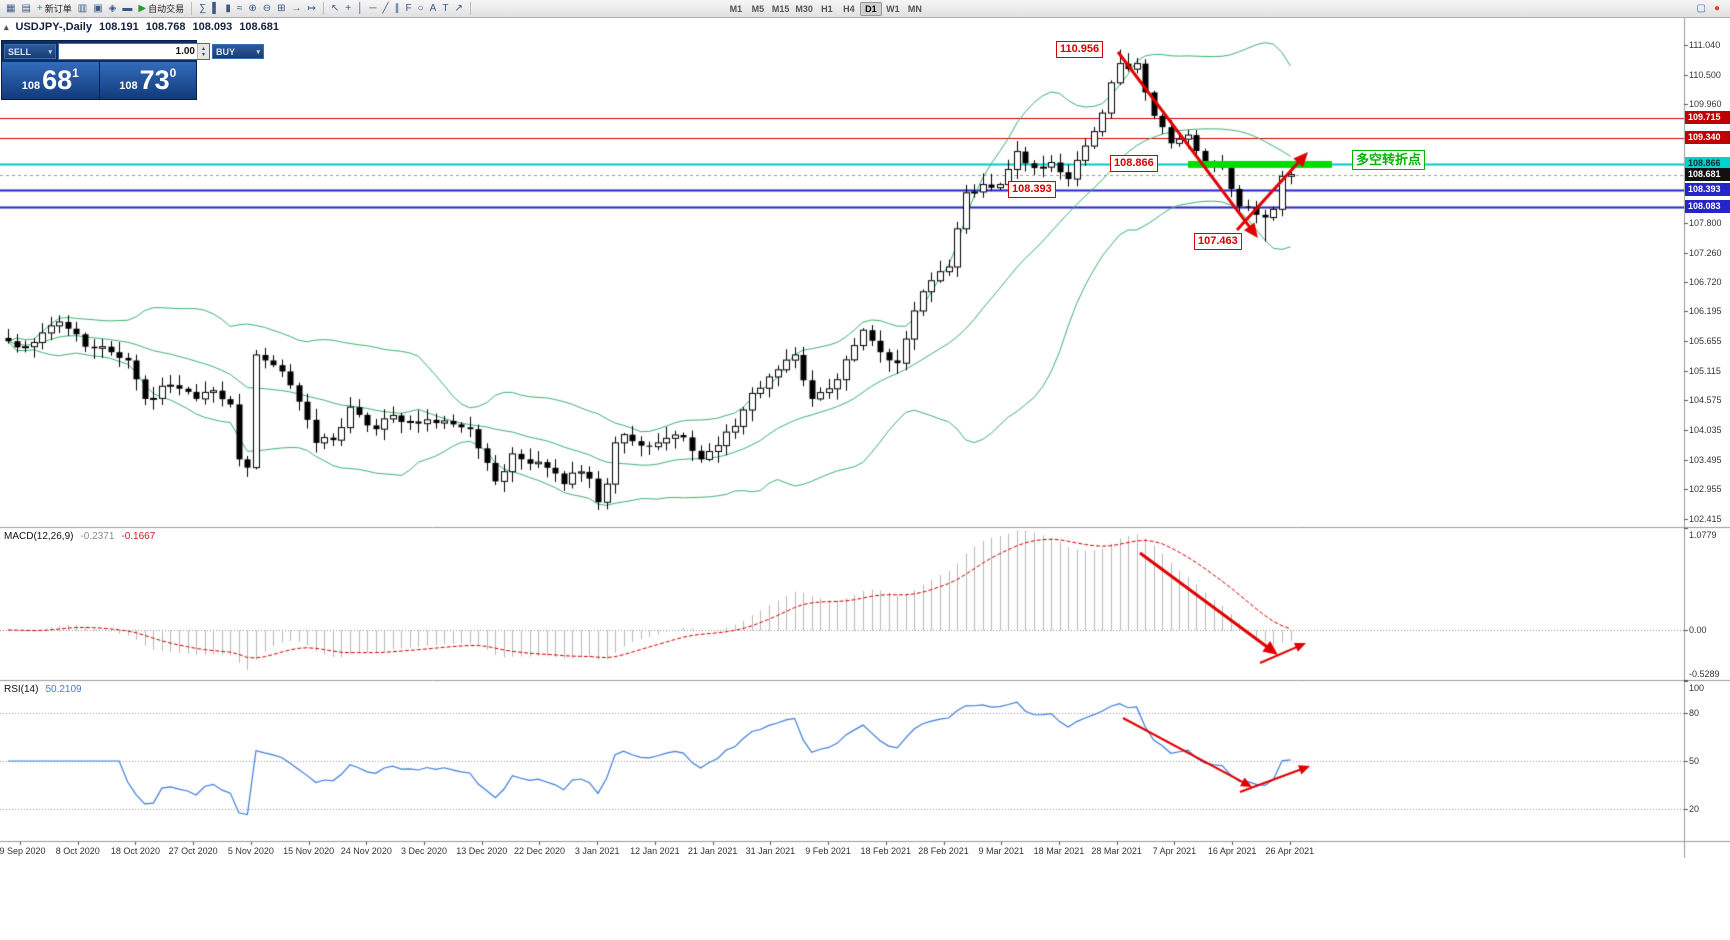 Image resolution: width=1730 pixels, height=940 pixels. Describe the element at coordinates (63, 689) in the screenshot. I see `rsi-value: 50.2109` at that location.